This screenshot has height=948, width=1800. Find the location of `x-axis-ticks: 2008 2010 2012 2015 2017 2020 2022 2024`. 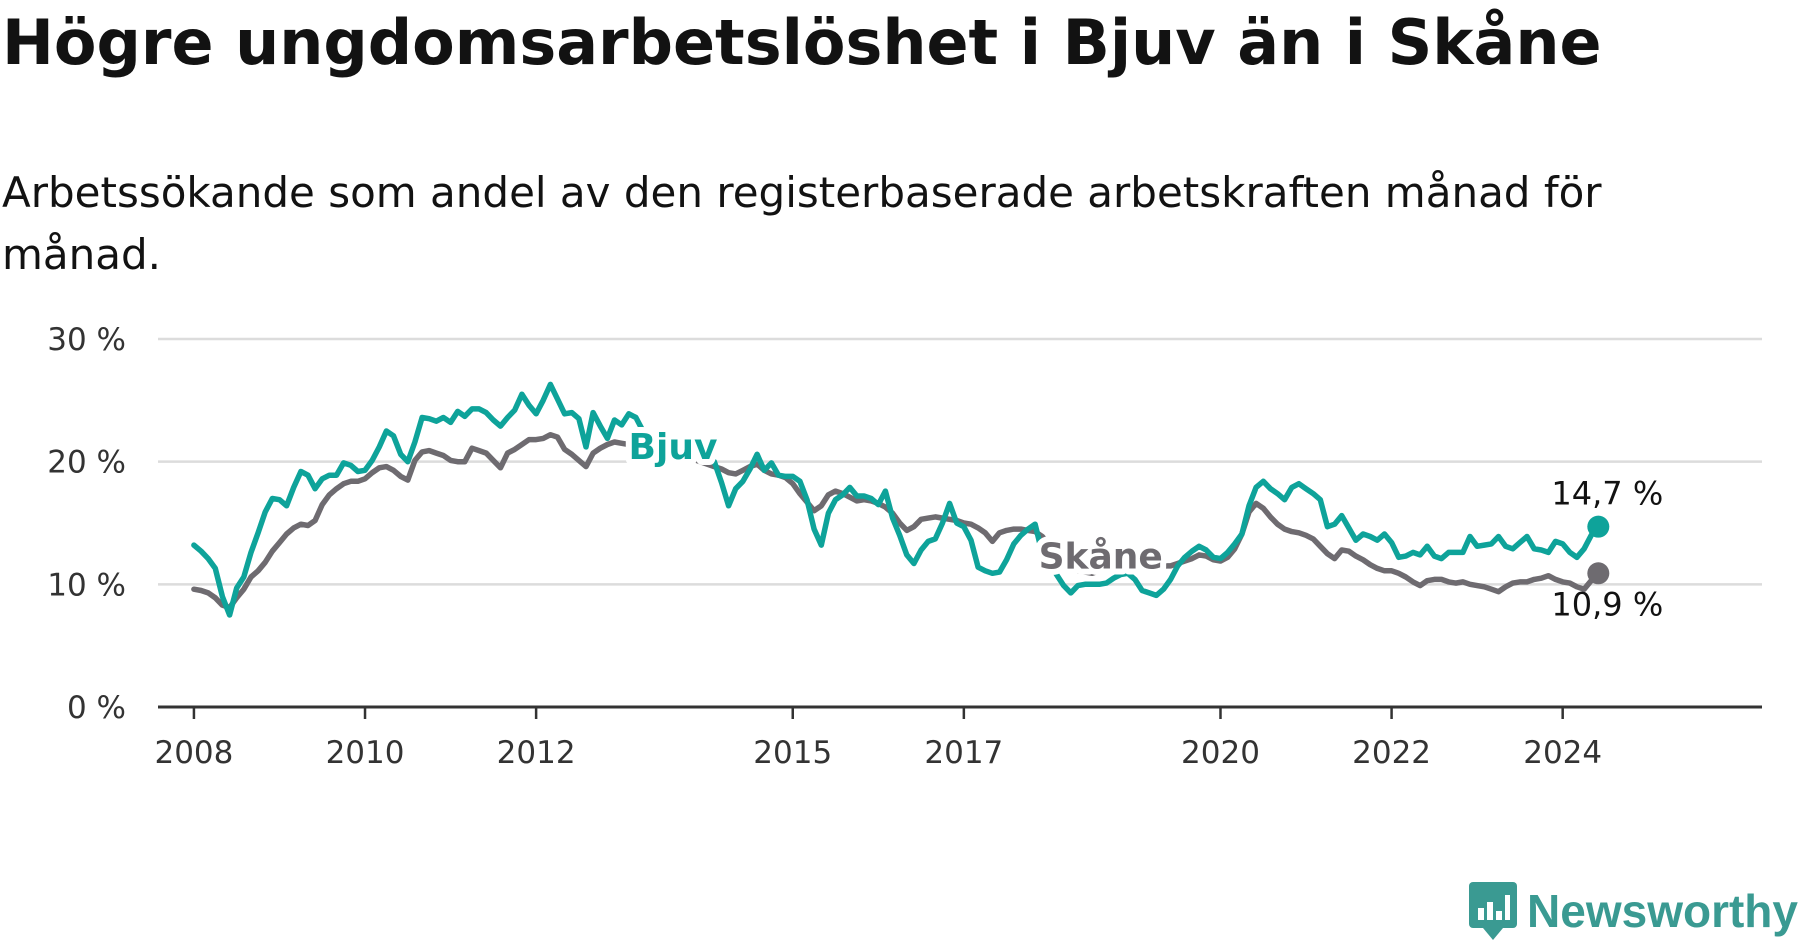

x-axis-ticks: 2008 2010 2012 2015 2017 2020 2022 2024 is located at coordinates (878, 739).